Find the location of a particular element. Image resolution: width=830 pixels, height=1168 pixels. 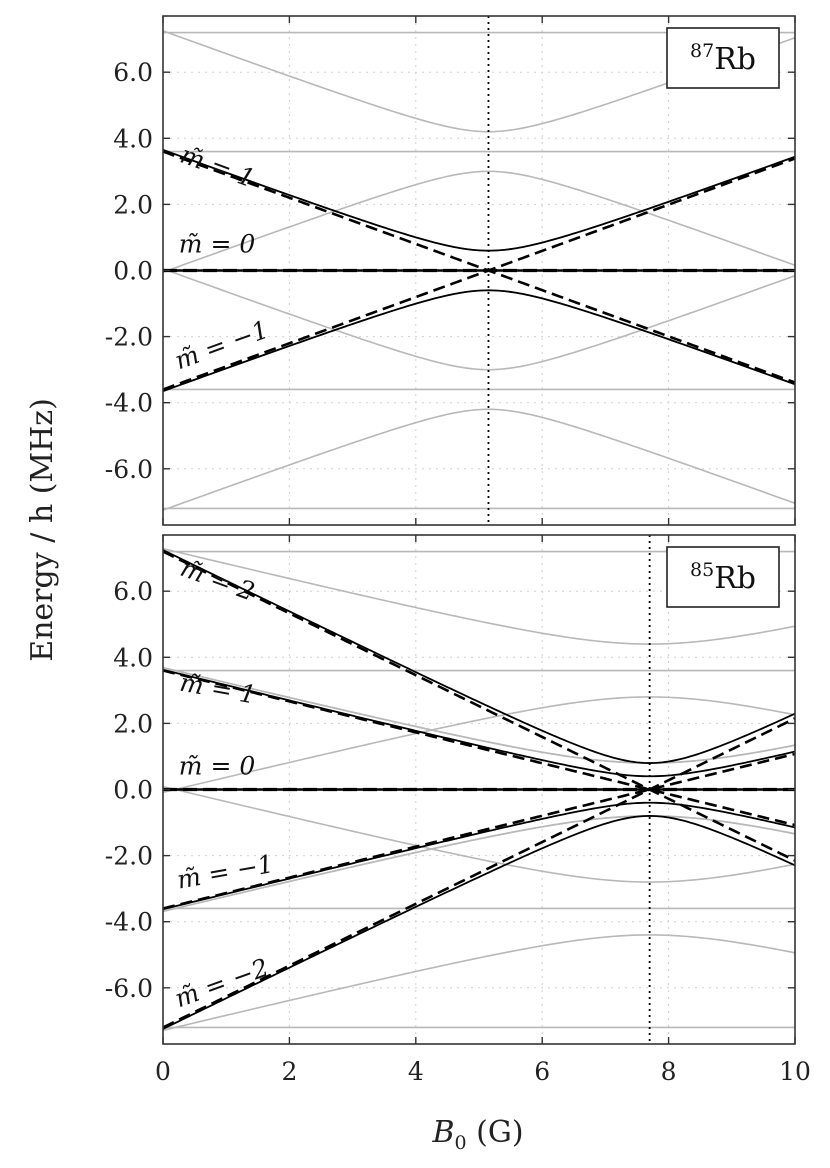

x-tick-label: 8 is located at coordinates (669, 1071).